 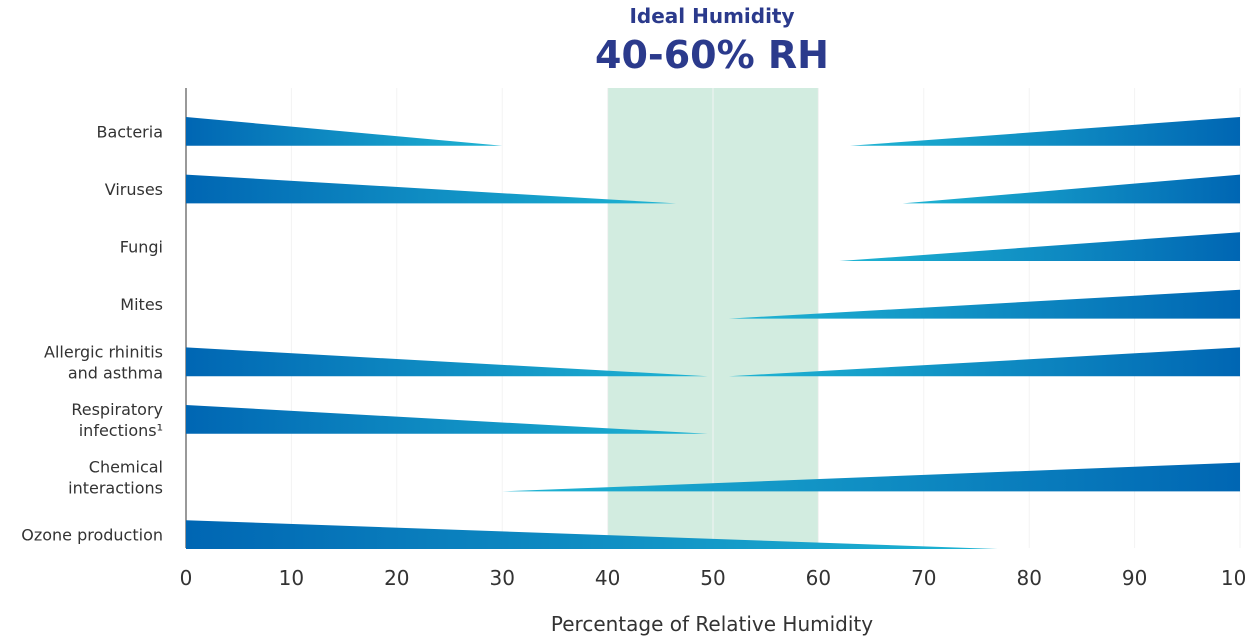 I want to click on category-label: Ozone production, so click(x=92, y=535).